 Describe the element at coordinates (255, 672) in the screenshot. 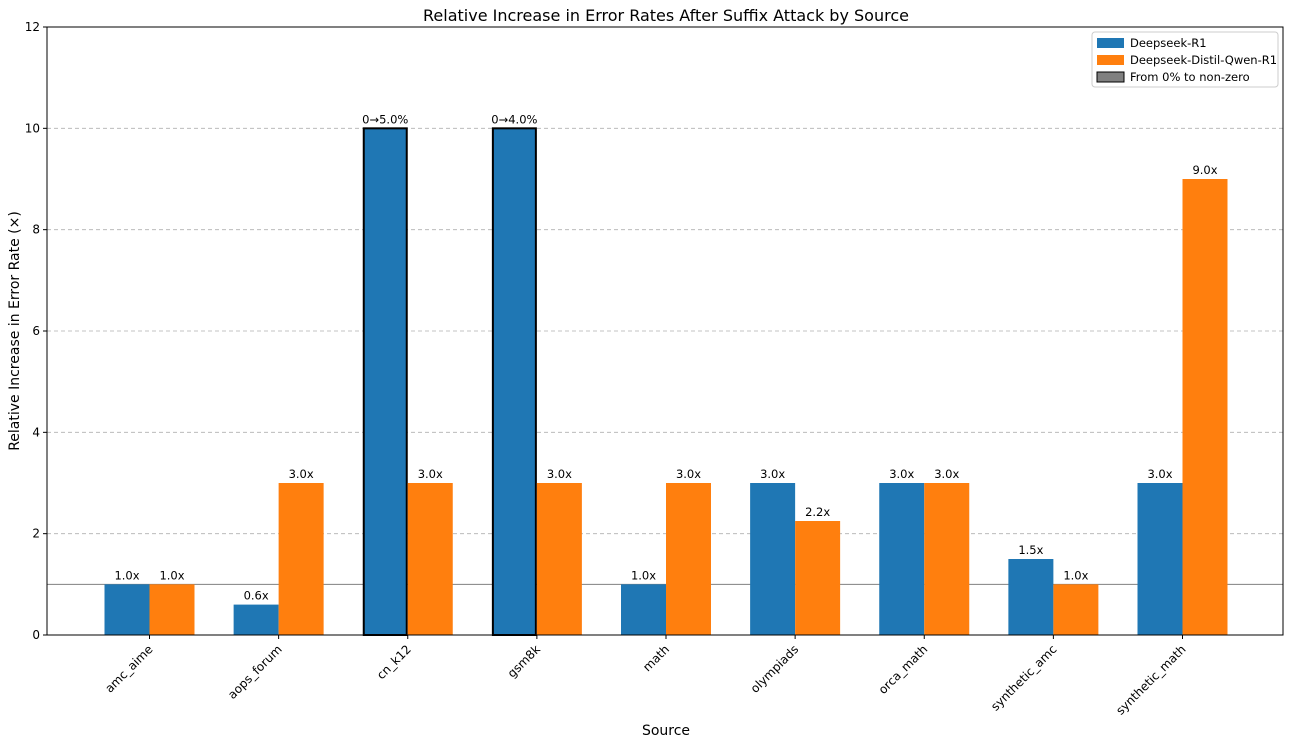

I see `x-tick-label: aops_forum` at that location.